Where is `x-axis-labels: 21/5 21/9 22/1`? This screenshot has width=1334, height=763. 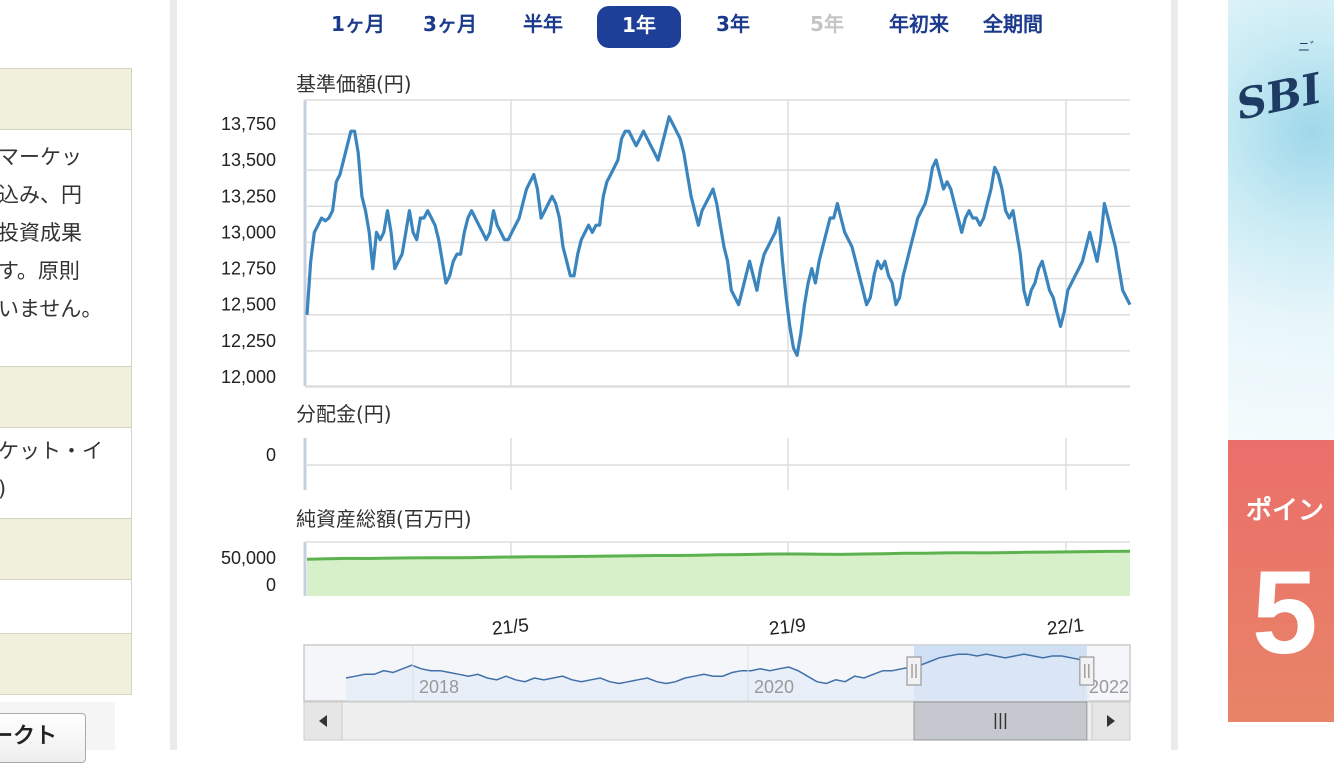
x-axis-labels: 21/5 21/9 22/1 is located at coordinates (788, 627).